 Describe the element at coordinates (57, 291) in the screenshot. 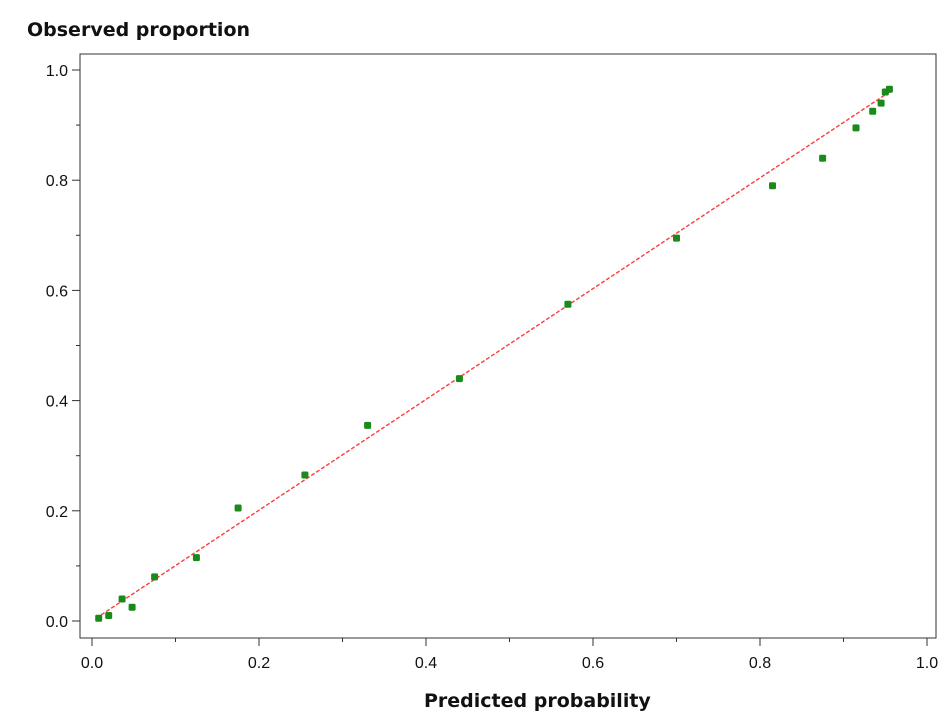

I see `y-tick-label: 0.6` at that location.